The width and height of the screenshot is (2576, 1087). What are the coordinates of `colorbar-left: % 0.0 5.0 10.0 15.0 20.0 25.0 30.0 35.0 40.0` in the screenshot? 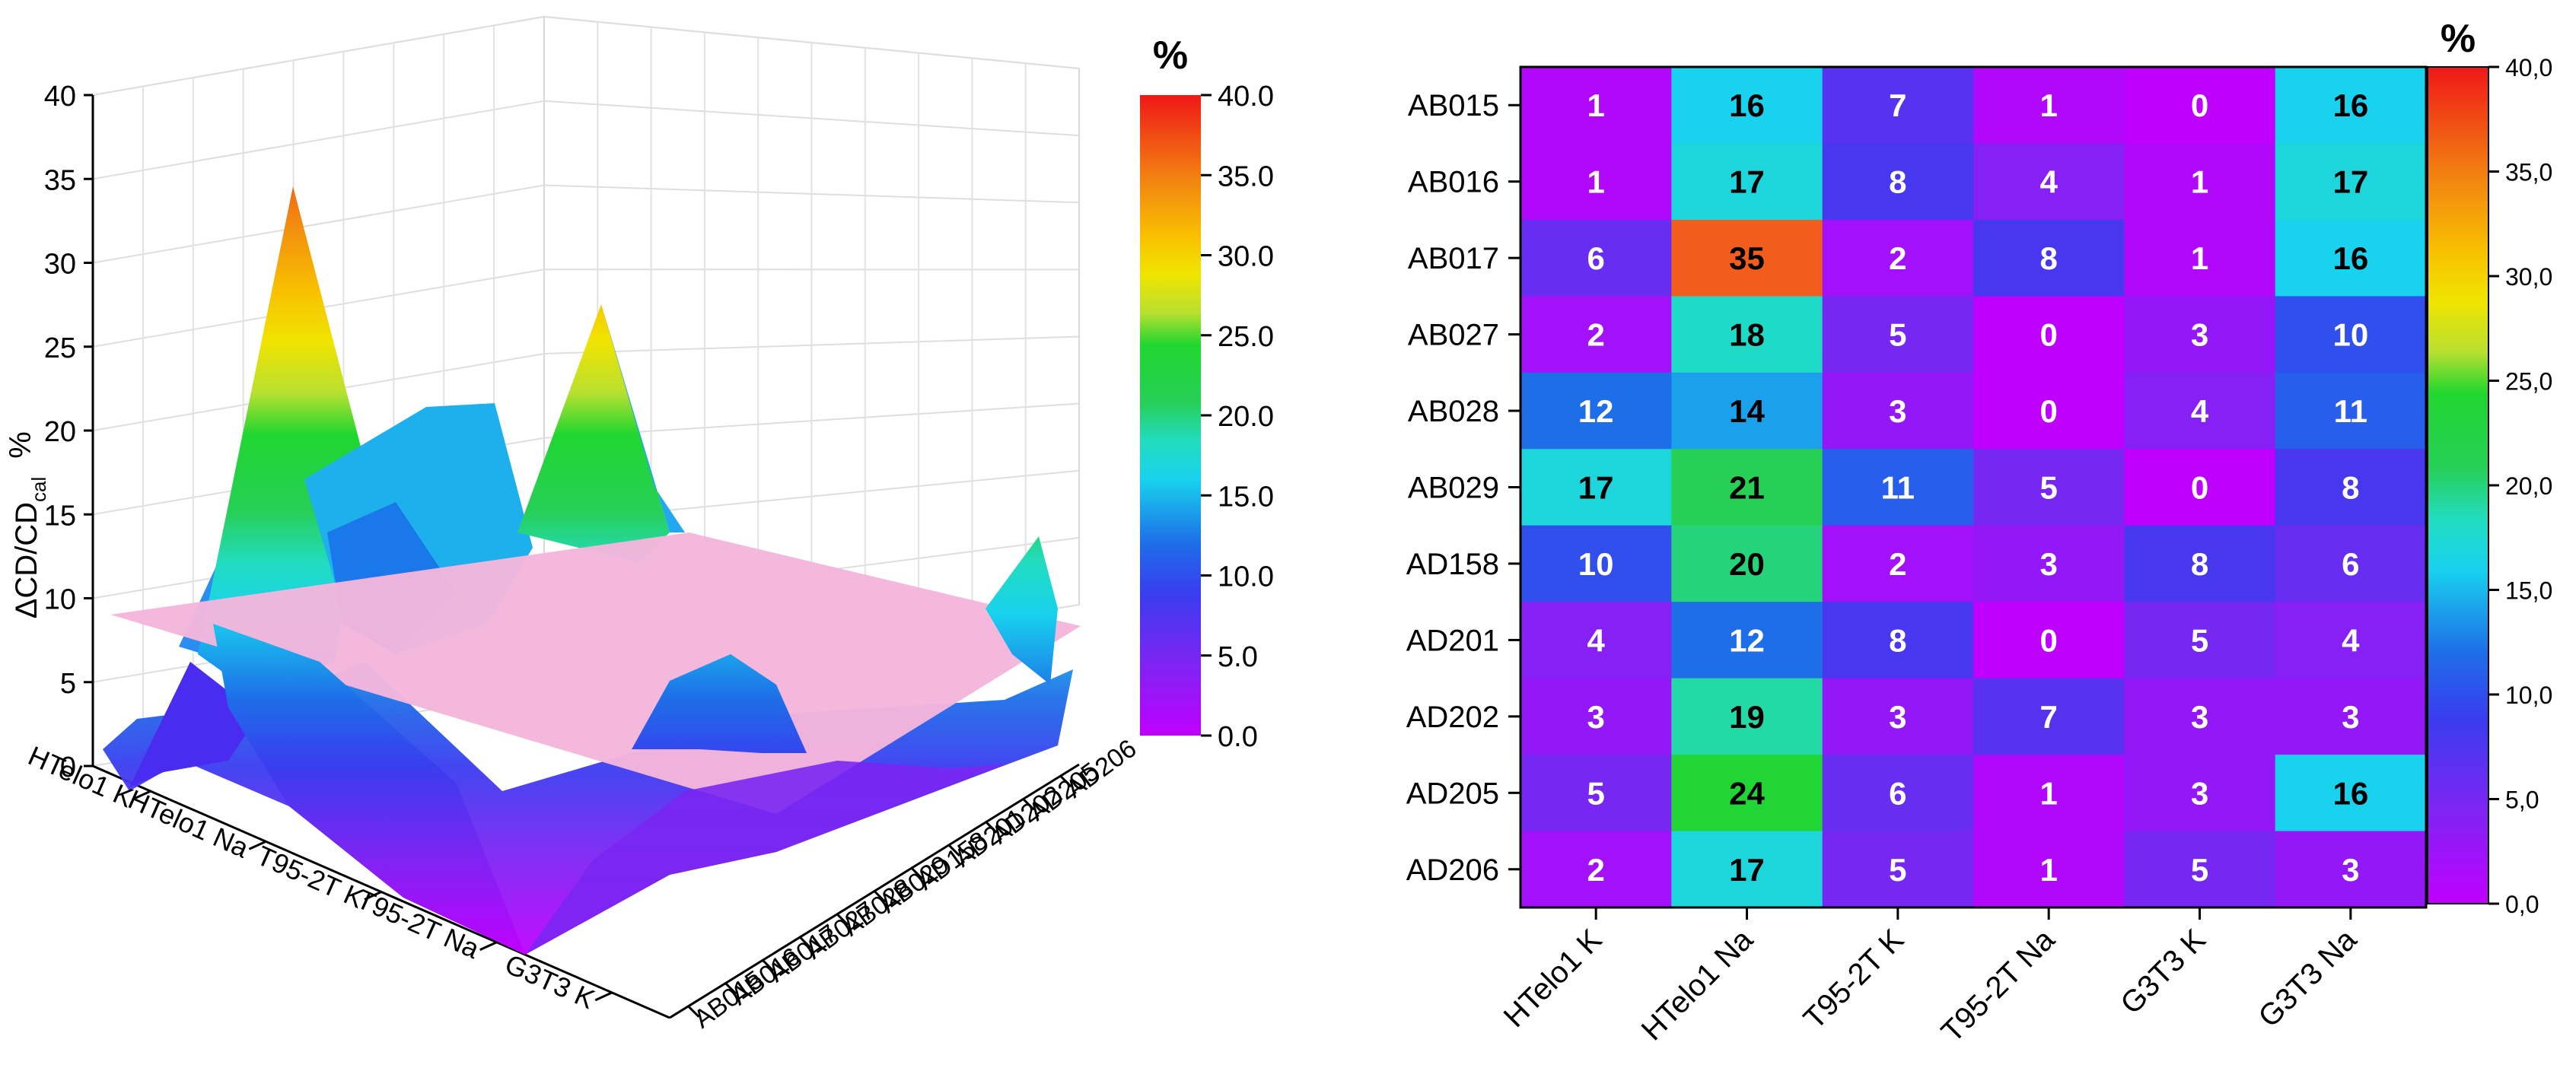 It's located at (1207, 393).